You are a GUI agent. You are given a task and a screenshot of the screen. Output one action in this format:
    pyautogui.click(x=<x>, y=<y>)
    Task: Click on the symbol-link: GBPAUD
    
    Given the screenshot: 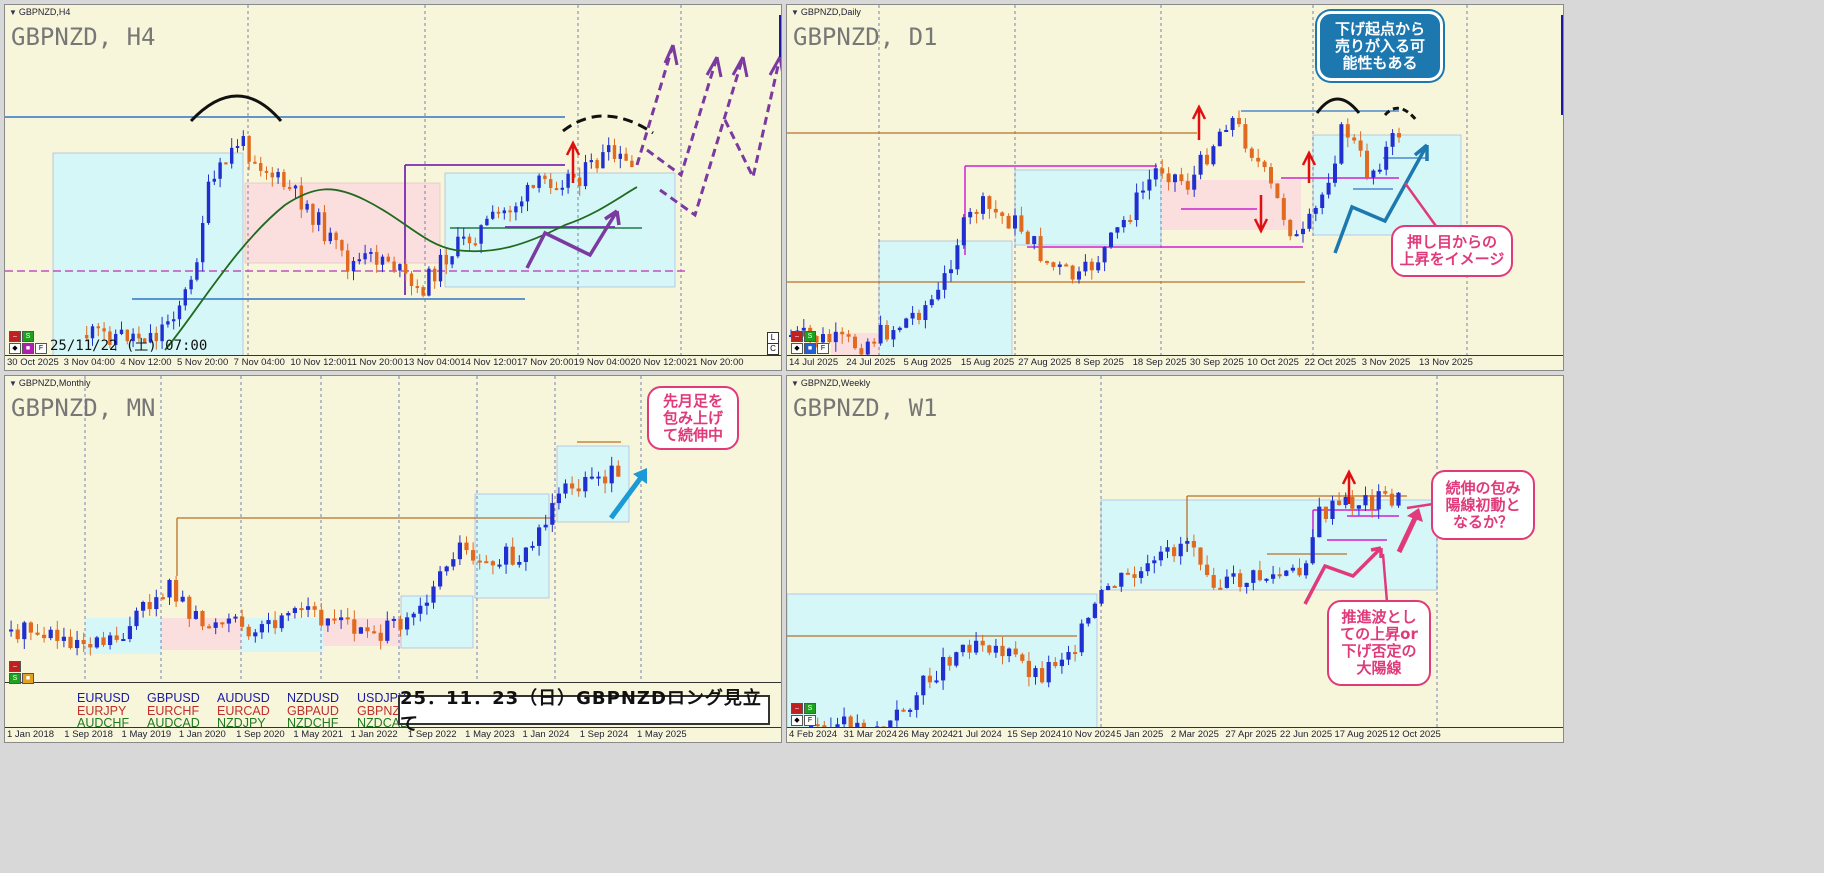 What is the action you would take?
    pyautogui.click(x=313, y=710)
    